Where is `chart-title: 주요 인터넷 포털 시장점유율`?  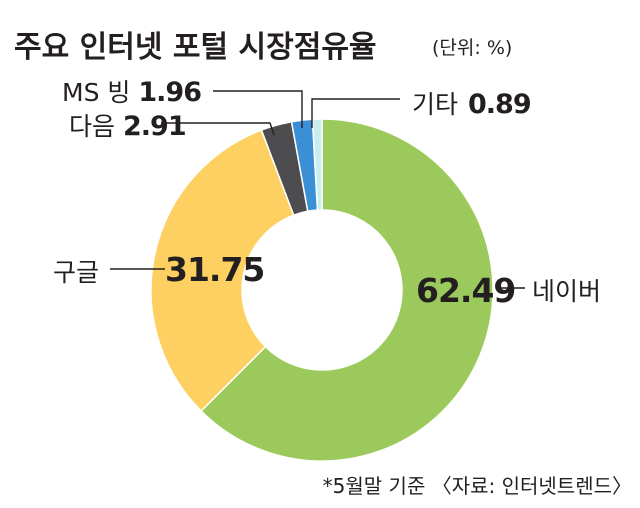 chart-title: 주요 인터넷 포털 시장점유율 is located at coordinates (195, 47).